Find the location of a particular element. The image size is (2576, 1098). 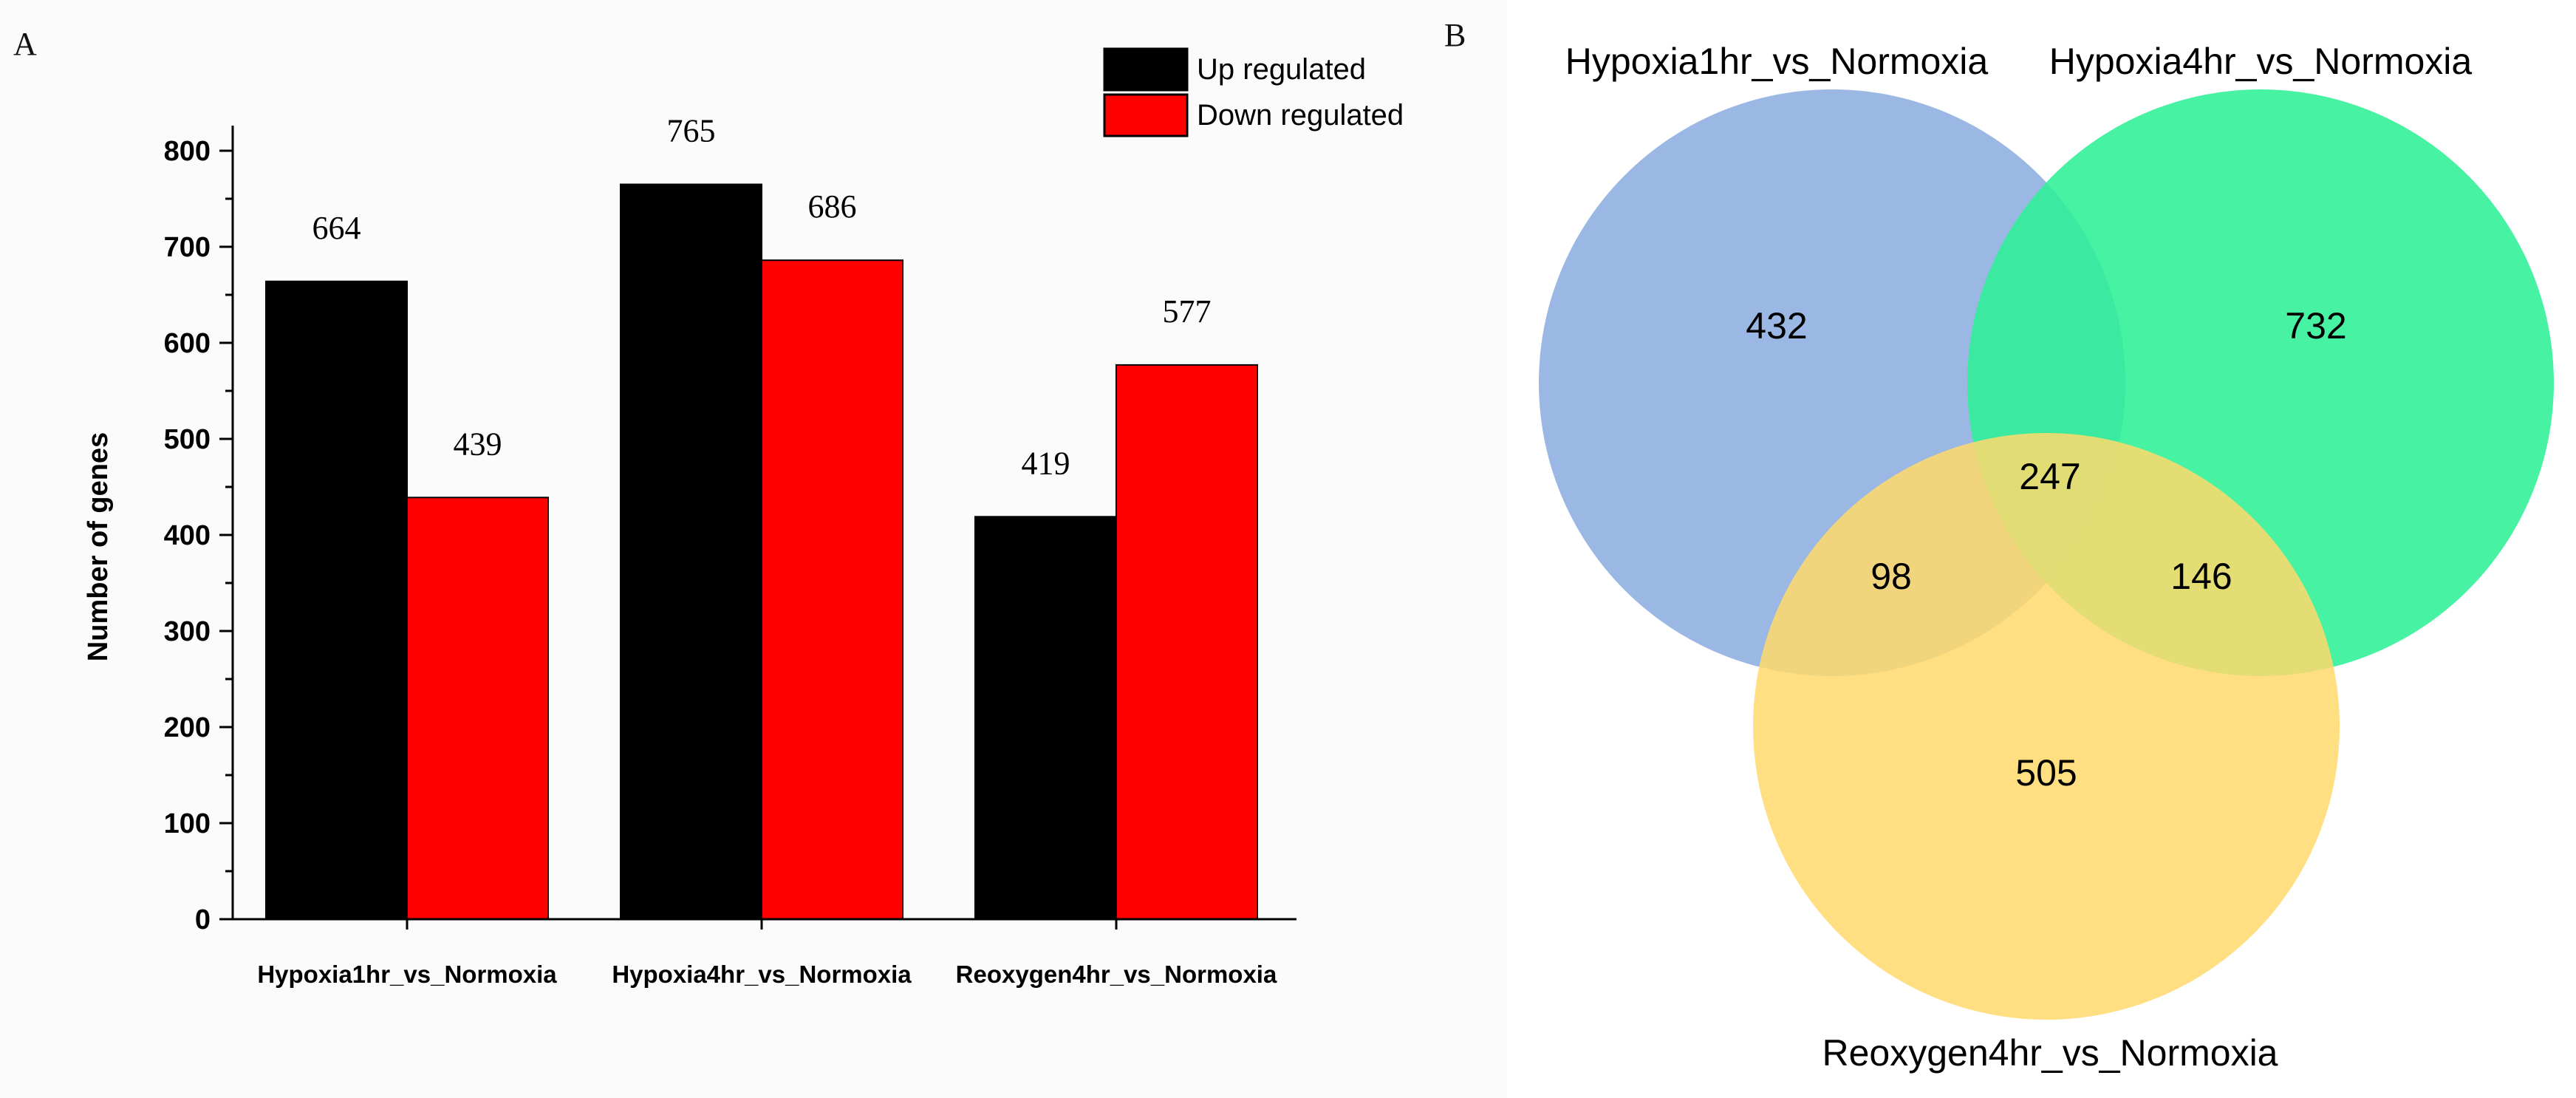

y-tick-label: 600 is located at coordinates (188, 343).